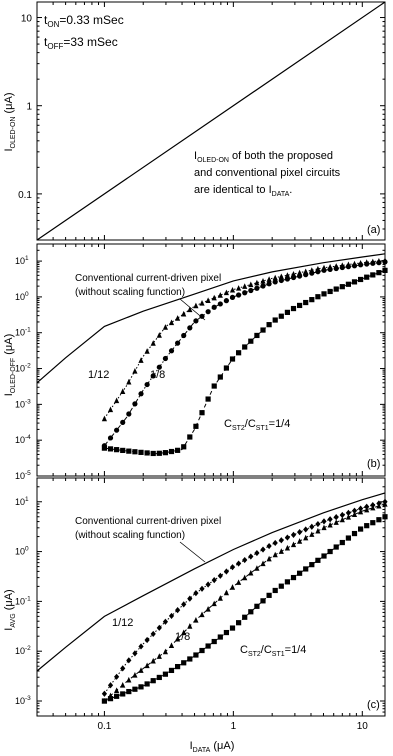 The image size is (393, 756). I want to click on annotation-line2: and conventional pixel circuits, so click(267, 173).